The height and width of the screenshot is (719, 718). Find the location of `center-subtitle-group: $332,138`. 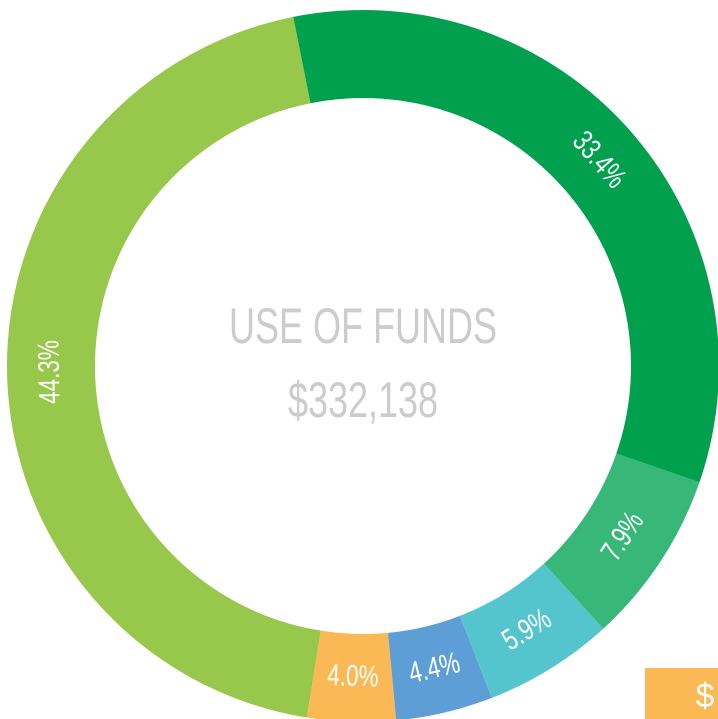

center-subtitle-group: $332,138 is located at coordinates (363, 401).